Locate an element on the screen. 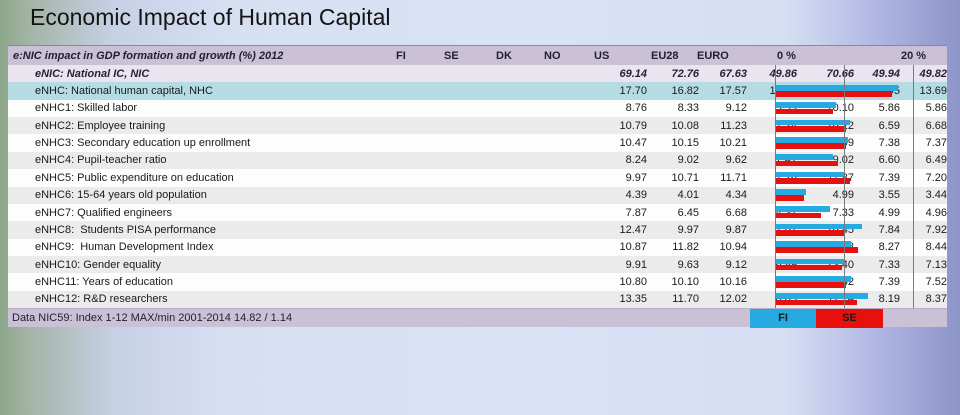 The image size is (960, 415). cell-value: 10.94 is located at coordinates (733, 247).